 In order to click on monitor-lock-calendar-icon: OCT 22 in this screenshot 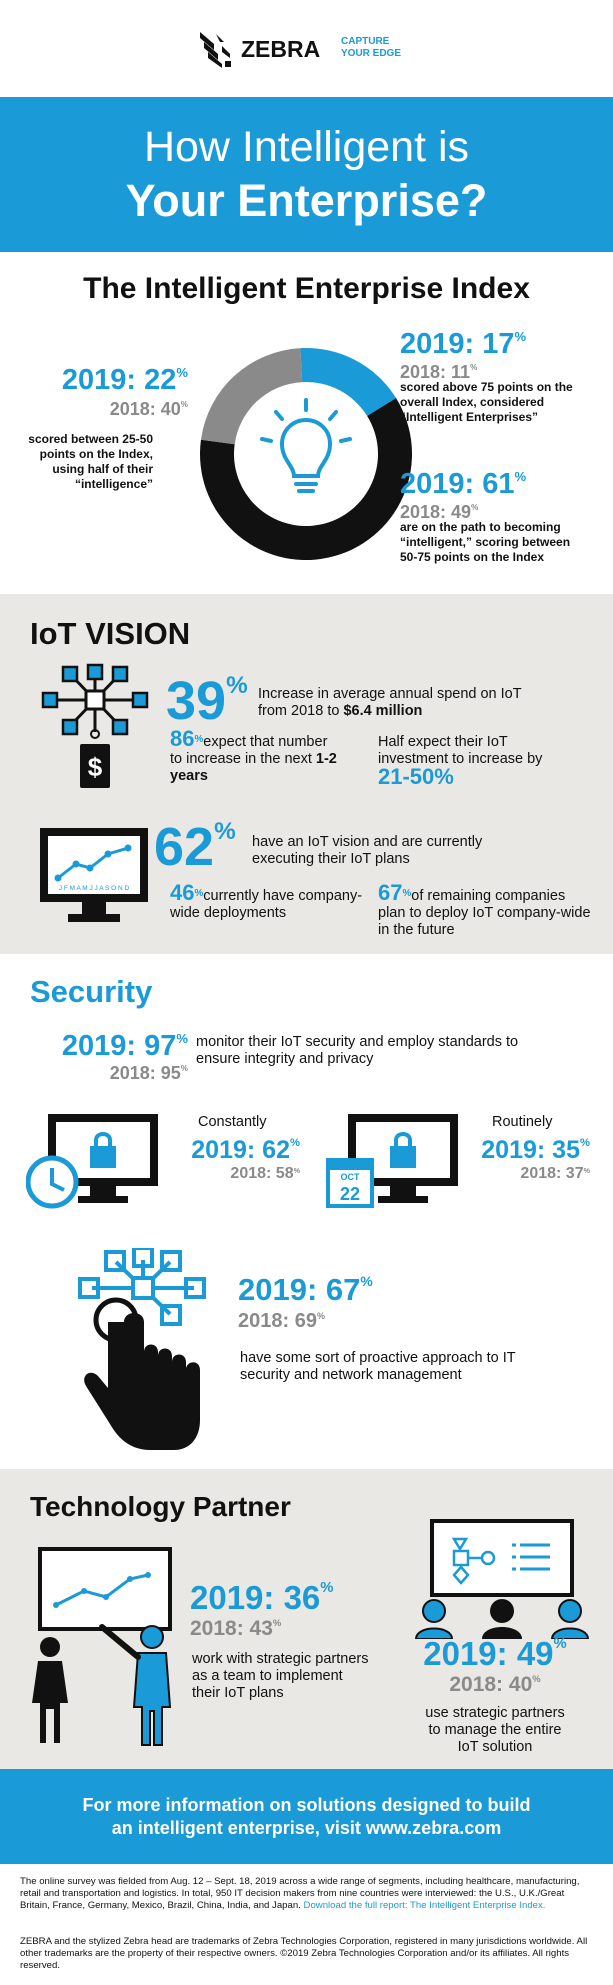, I will do `click(392, 1161)`.